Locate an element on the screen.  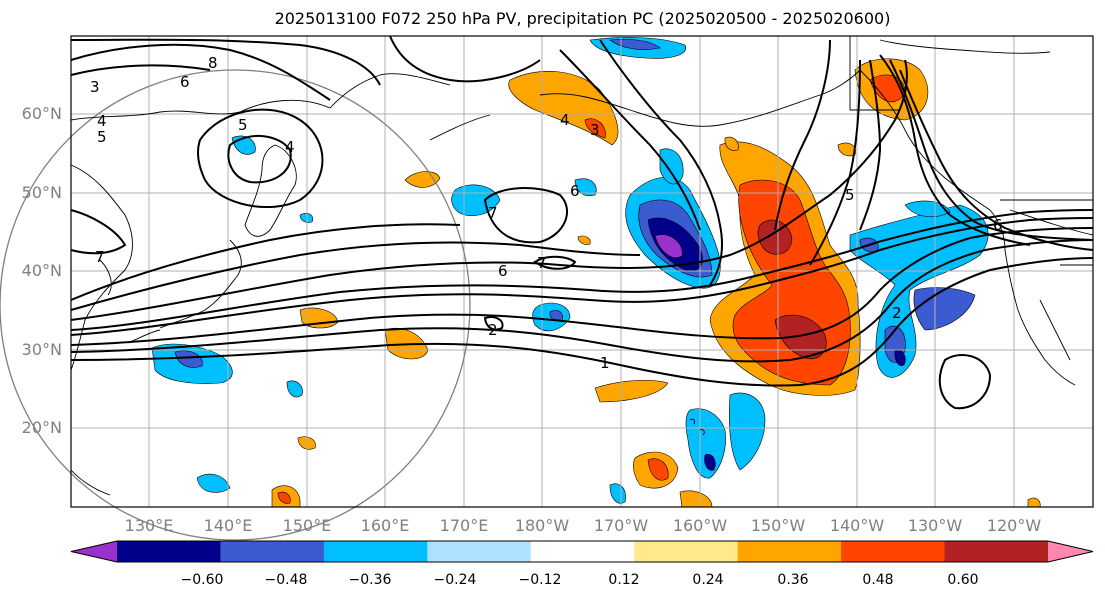
lon-label: 130°W is located at coordinates (935, 525).